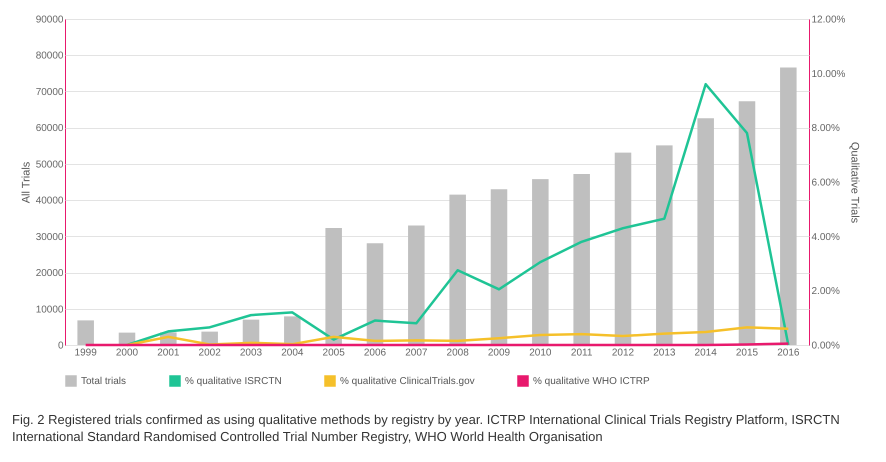 The width and height of the screenshot is (886, 462). What do you see at coordinates (416, 353) in the screenshot?
I see `x-tick-label: 2007` at bounding box center [416, 353].